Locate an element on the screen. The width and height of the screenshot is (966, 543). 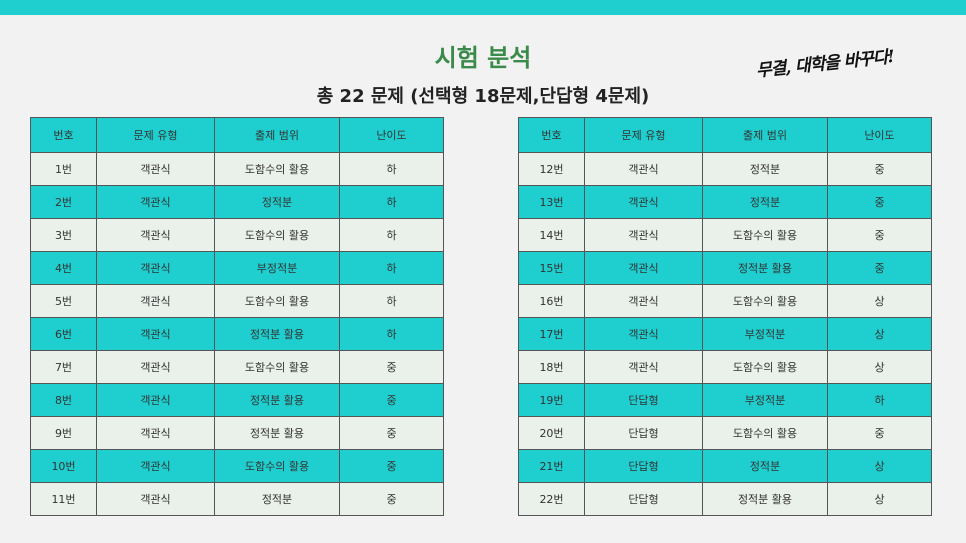
cell-scope: 부정적분 is located at coordinates (277, 268).